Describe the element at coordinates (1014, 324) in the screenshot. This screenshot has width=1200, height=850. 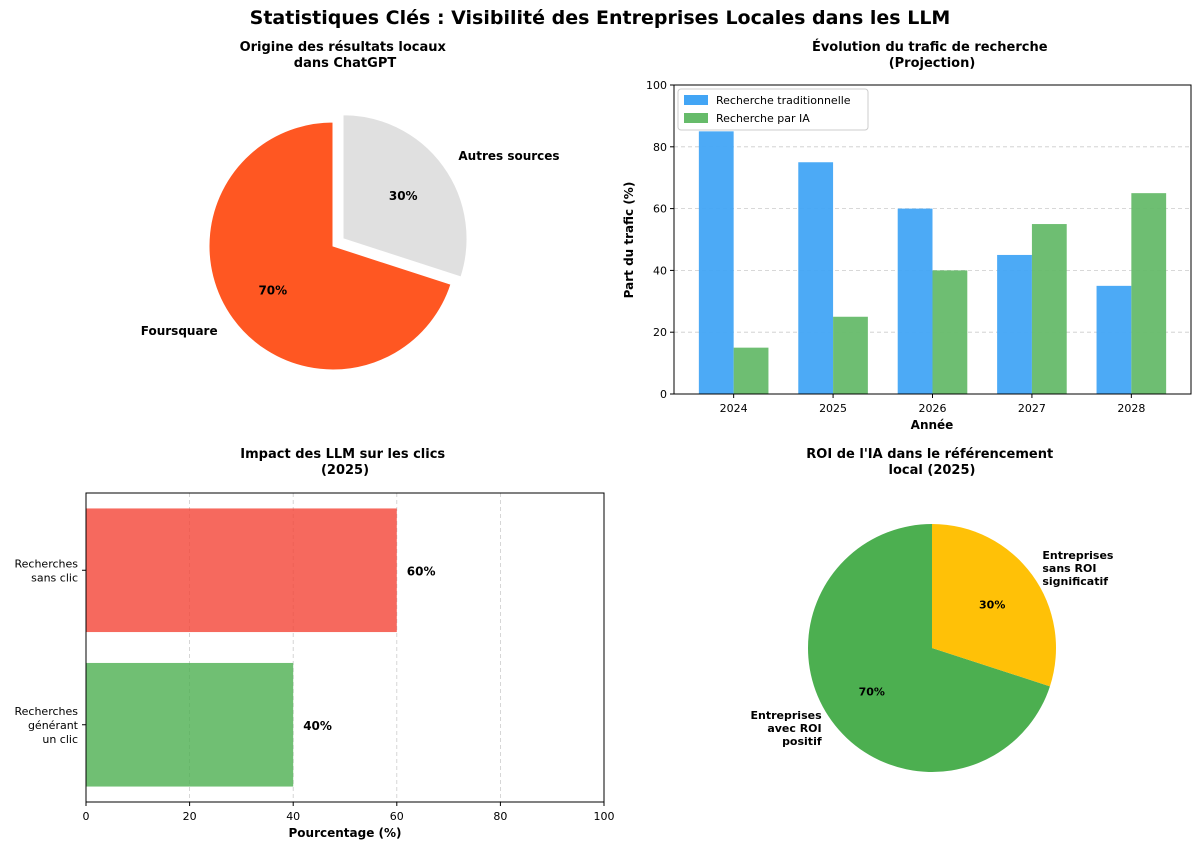
I see `bar-recherche-traditionnelle-2027` at that location.